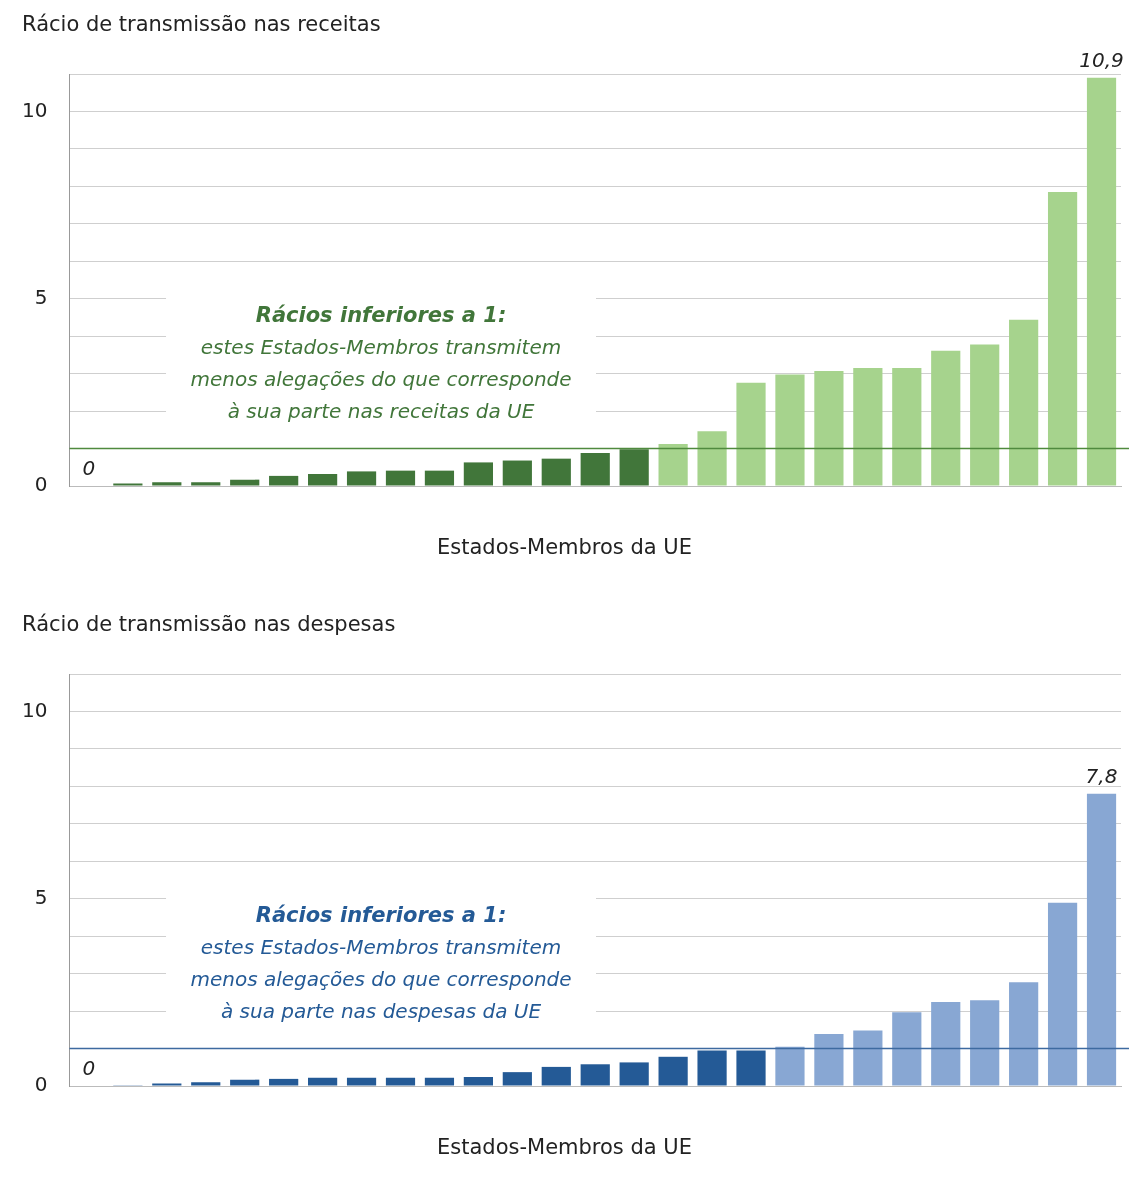 This screenshot has width=1129, height=1203. Describe the element at coordinates (1101, 776) in the screenshot. I see `data-label: 7,8` at that location.